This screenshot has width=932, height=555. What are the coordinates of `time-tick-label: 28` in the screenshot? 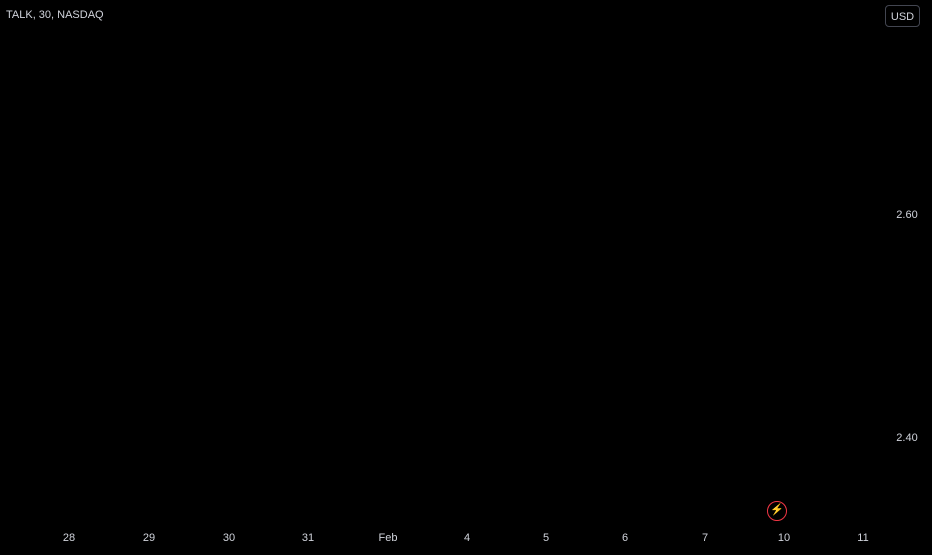 It's located at (69, 538).